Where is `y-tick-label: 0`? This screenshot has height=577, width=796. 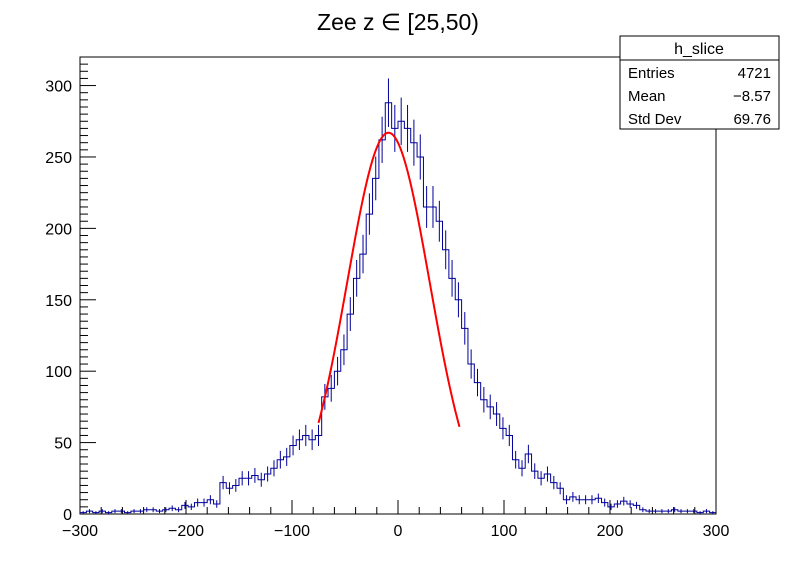 y-tick-label: 0 is located at coordinates (67, 515).